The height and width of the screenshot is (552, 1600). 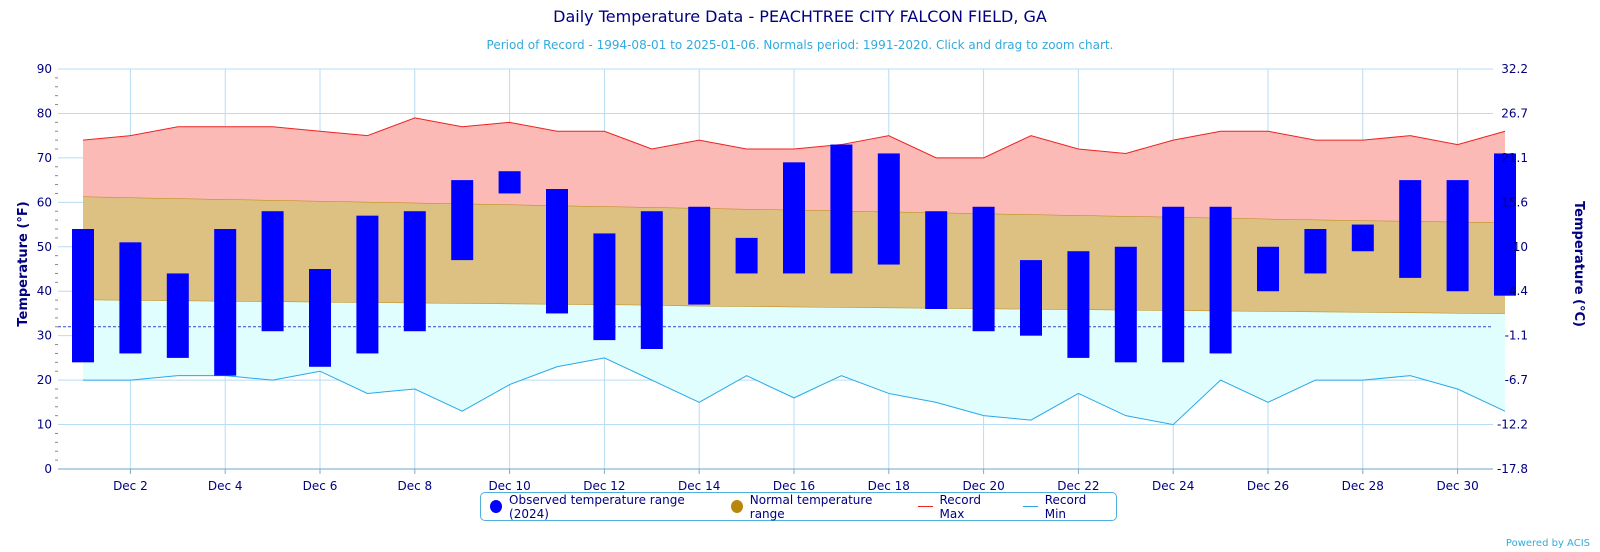 What do you see at coordinates (597, 506) in the screenshot?
I see `legend-observed-label: Observed temperature range (2024)` at bounding box center [597, 506].